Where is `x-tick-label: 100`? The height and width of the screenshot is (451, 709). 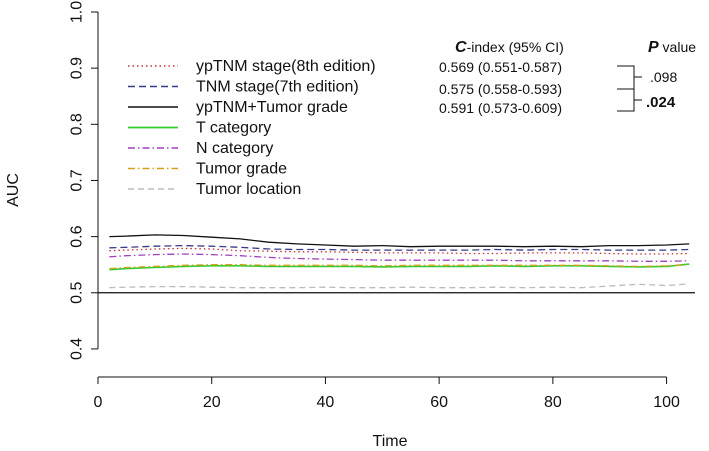
x-tick-label: 100 is located at coordinates (666, 402).